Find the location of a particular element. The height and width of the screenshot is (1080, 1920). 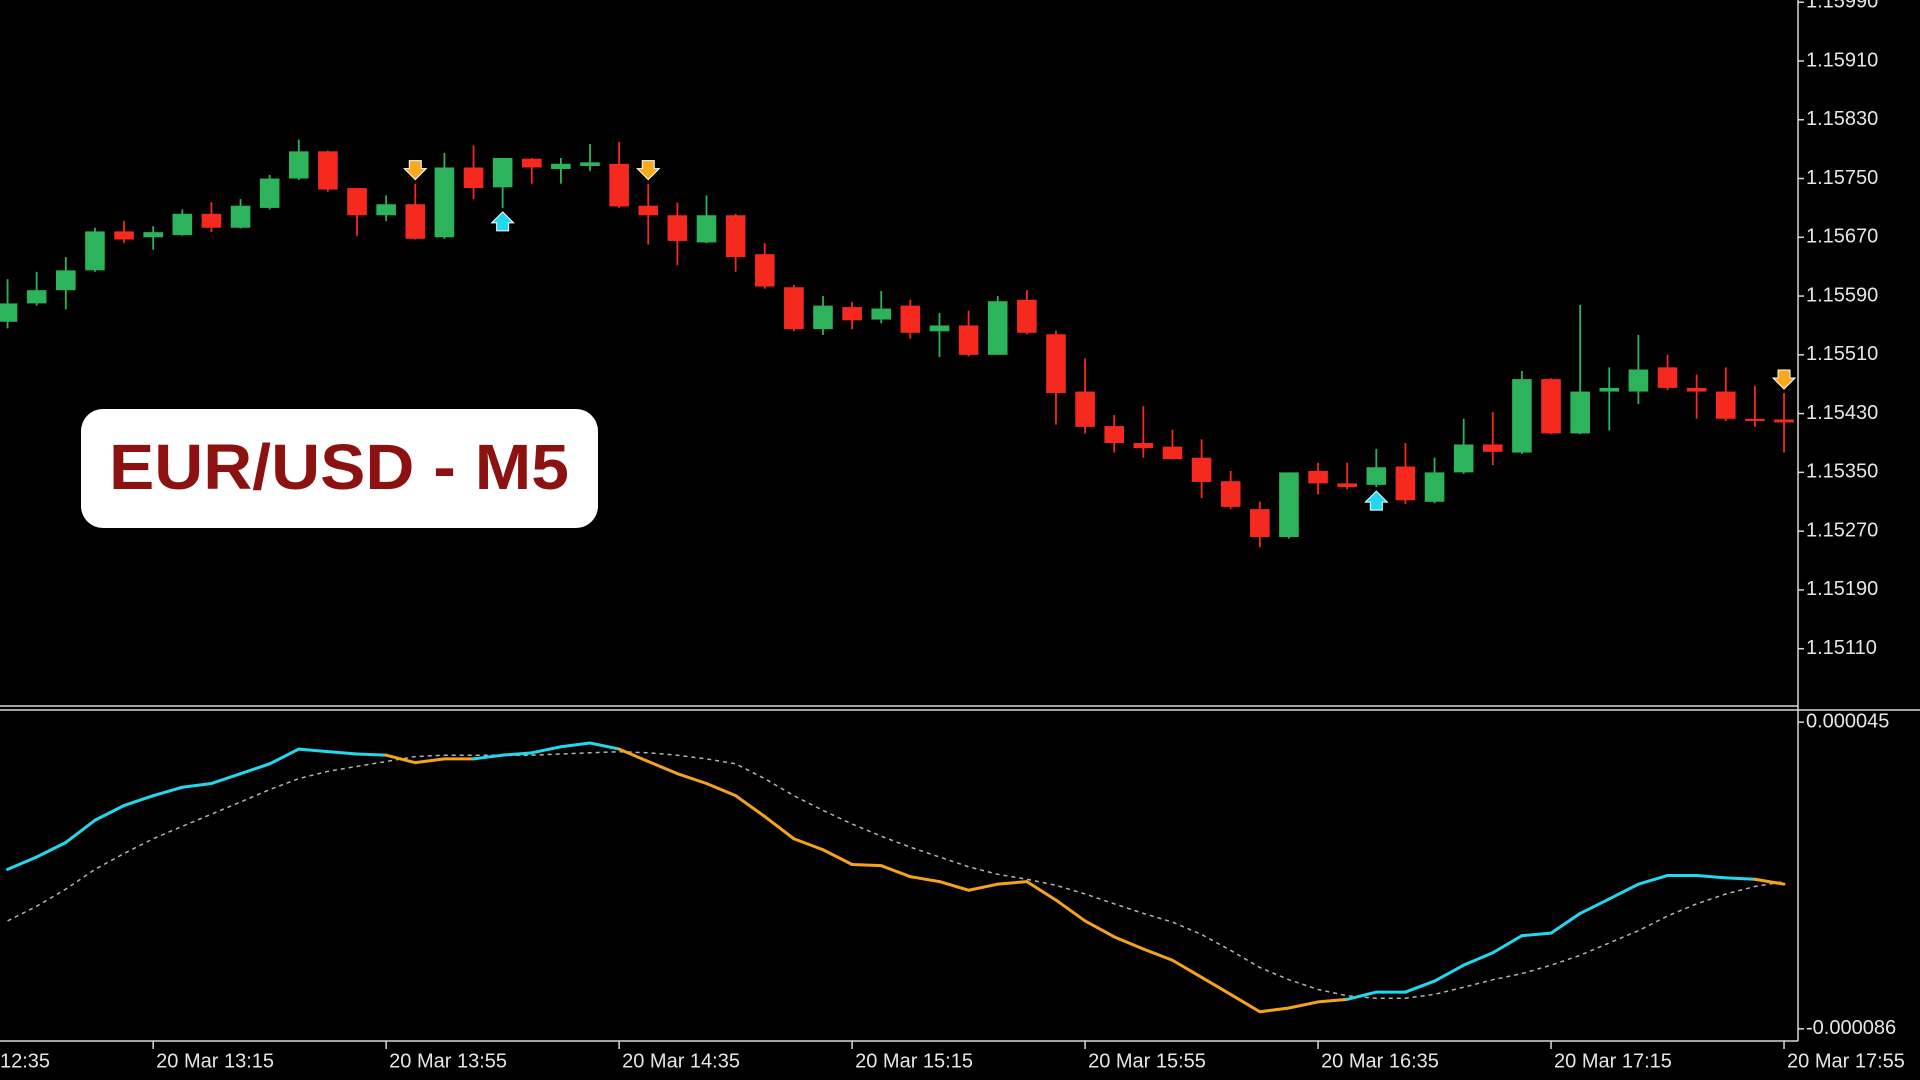

annotation: EUR/USD - M5 is located at coordinates (339, 468).